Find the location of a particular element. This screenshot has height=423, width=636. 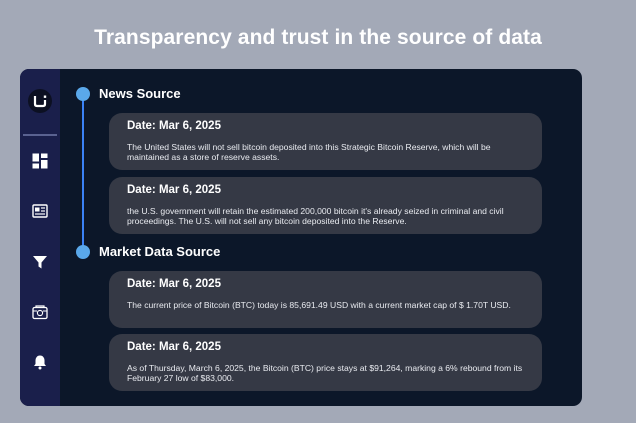

timeline-line is located at coordinates (83, 174).